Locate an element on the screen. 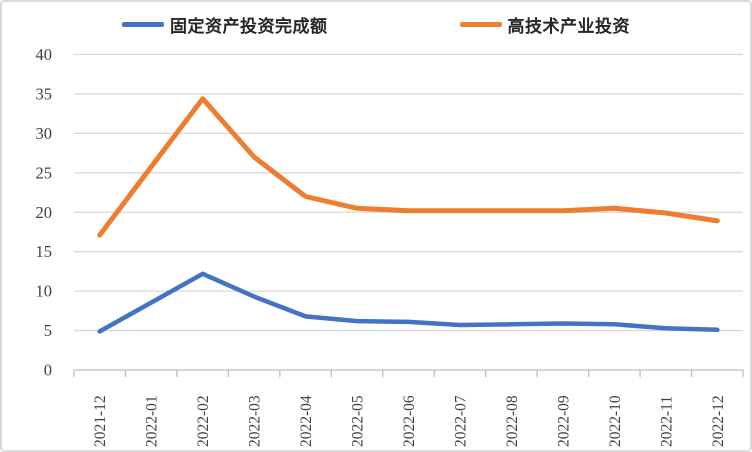 This screenshot has width=752, height=452. x-tick-label: 2021-12 is located at coordinates (100, 421).